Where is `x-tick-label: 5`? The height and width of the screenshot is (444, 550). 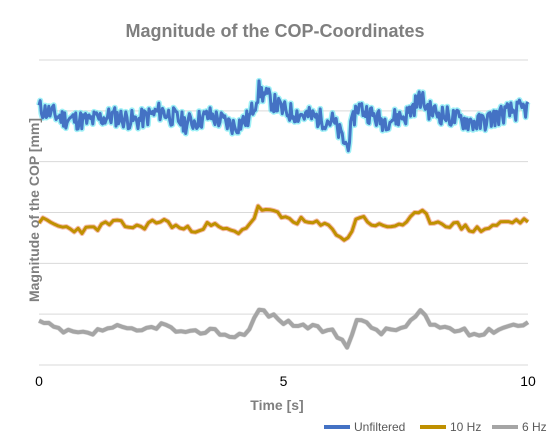 x-tick-label: 5 is located at coordinates (284, 381).